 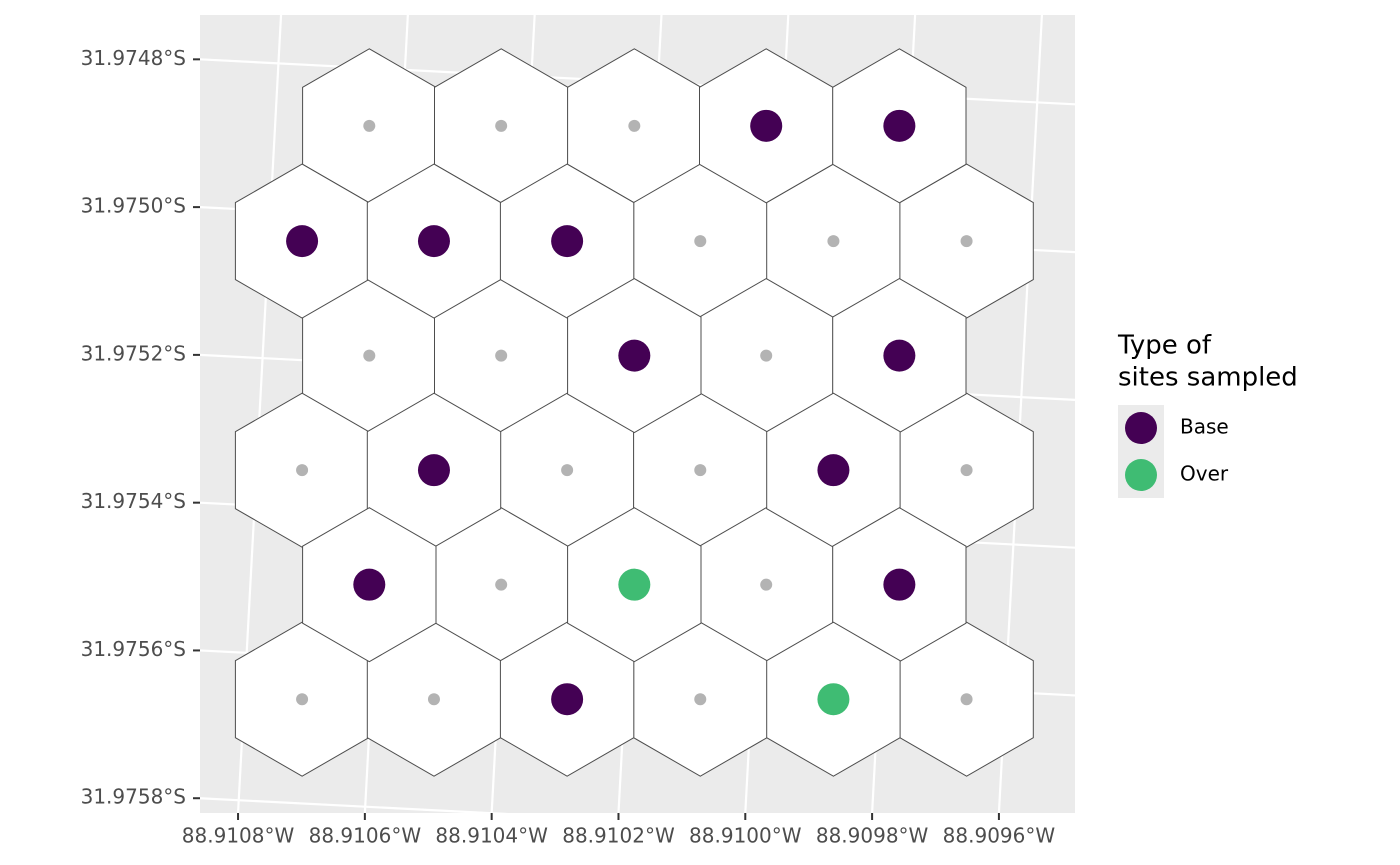 I want to click on x-tick-label: 88.9102°W, so click(x=618, y=836).